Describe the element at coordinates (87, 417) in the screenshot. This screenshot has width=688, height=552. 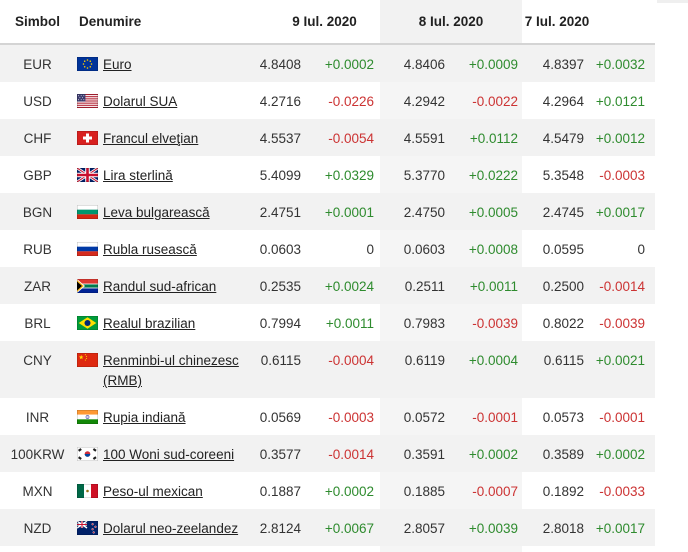
I see `in-flag-icon` at that location.